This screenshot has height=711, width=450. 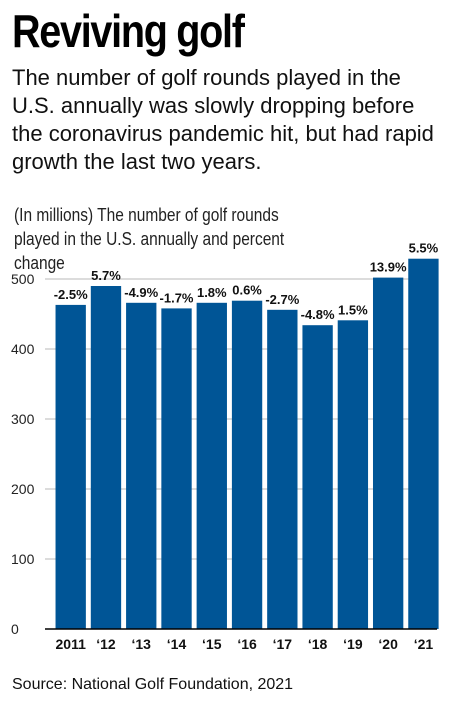 What do you see at coordinates (283, 644) in the screenshot?
I see `x-tick-label: ‘17` at bounding box center [283, 644].